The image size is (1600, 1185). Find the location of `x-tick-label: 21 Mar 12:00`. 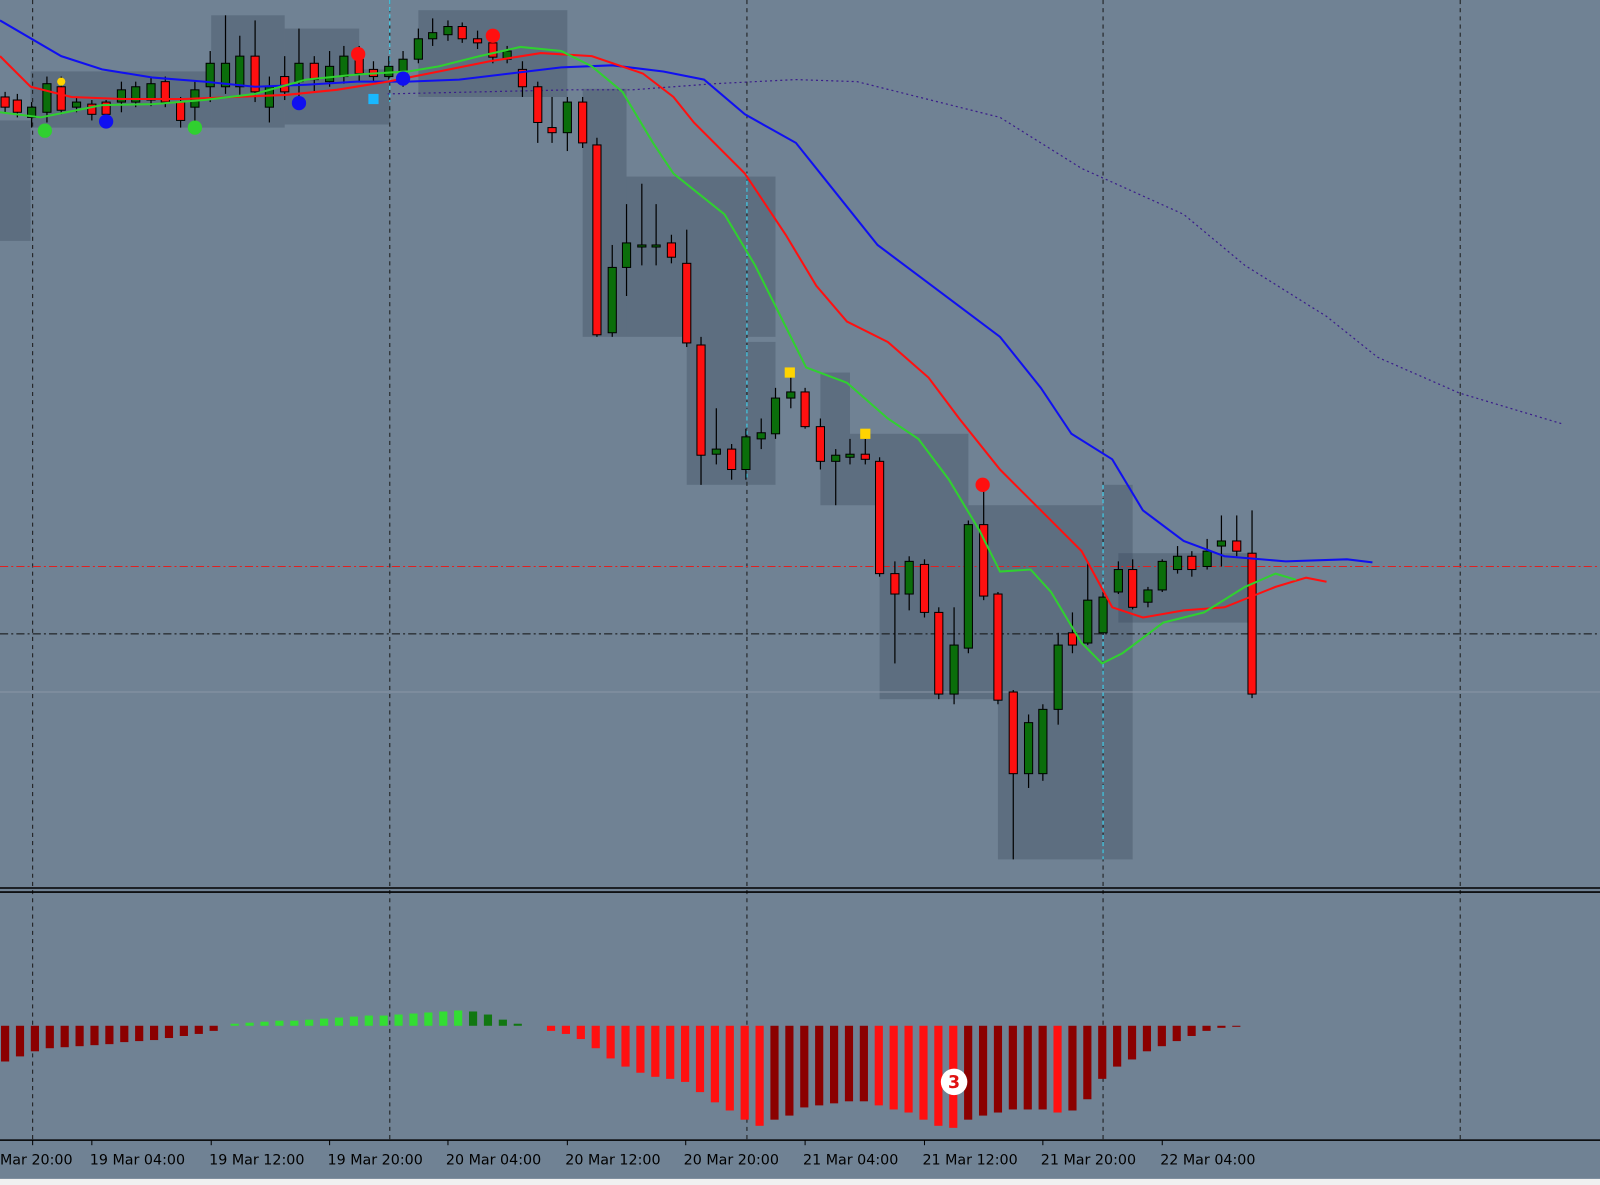

x-tick-label: 21 Mar 12:00 is located at coordinates (969, 1161).